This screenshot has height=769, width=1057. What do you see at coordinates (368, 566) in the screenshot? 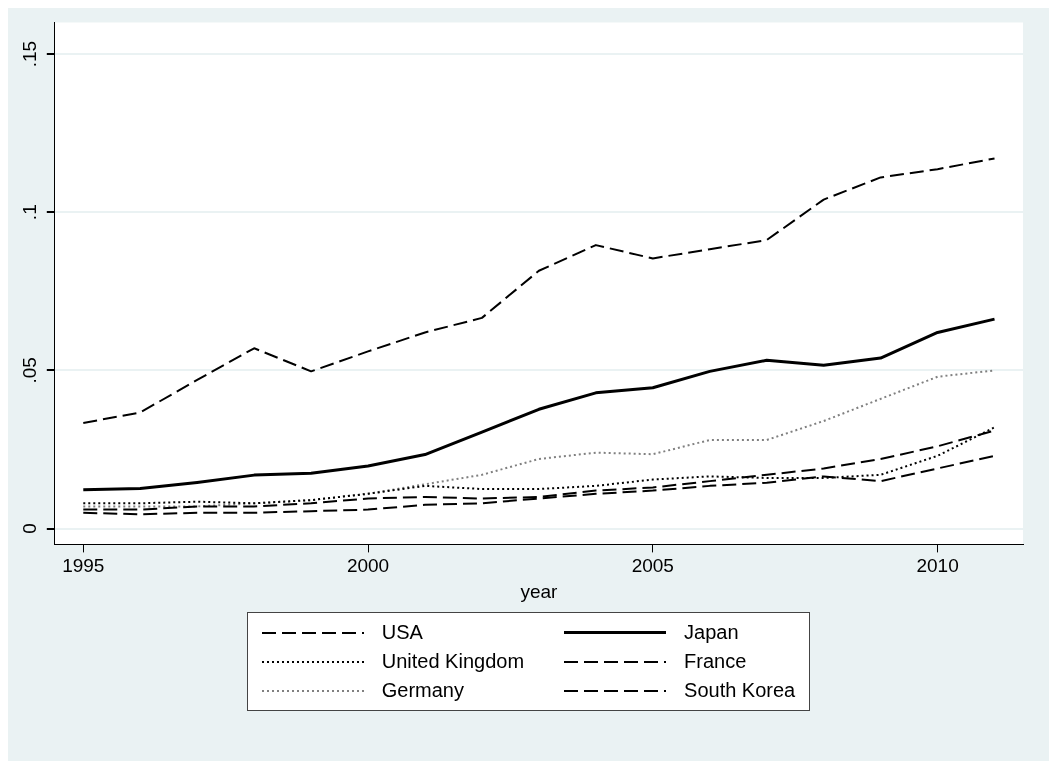
I see `x-tick-label: 2000` at bounding box center [368, 566].